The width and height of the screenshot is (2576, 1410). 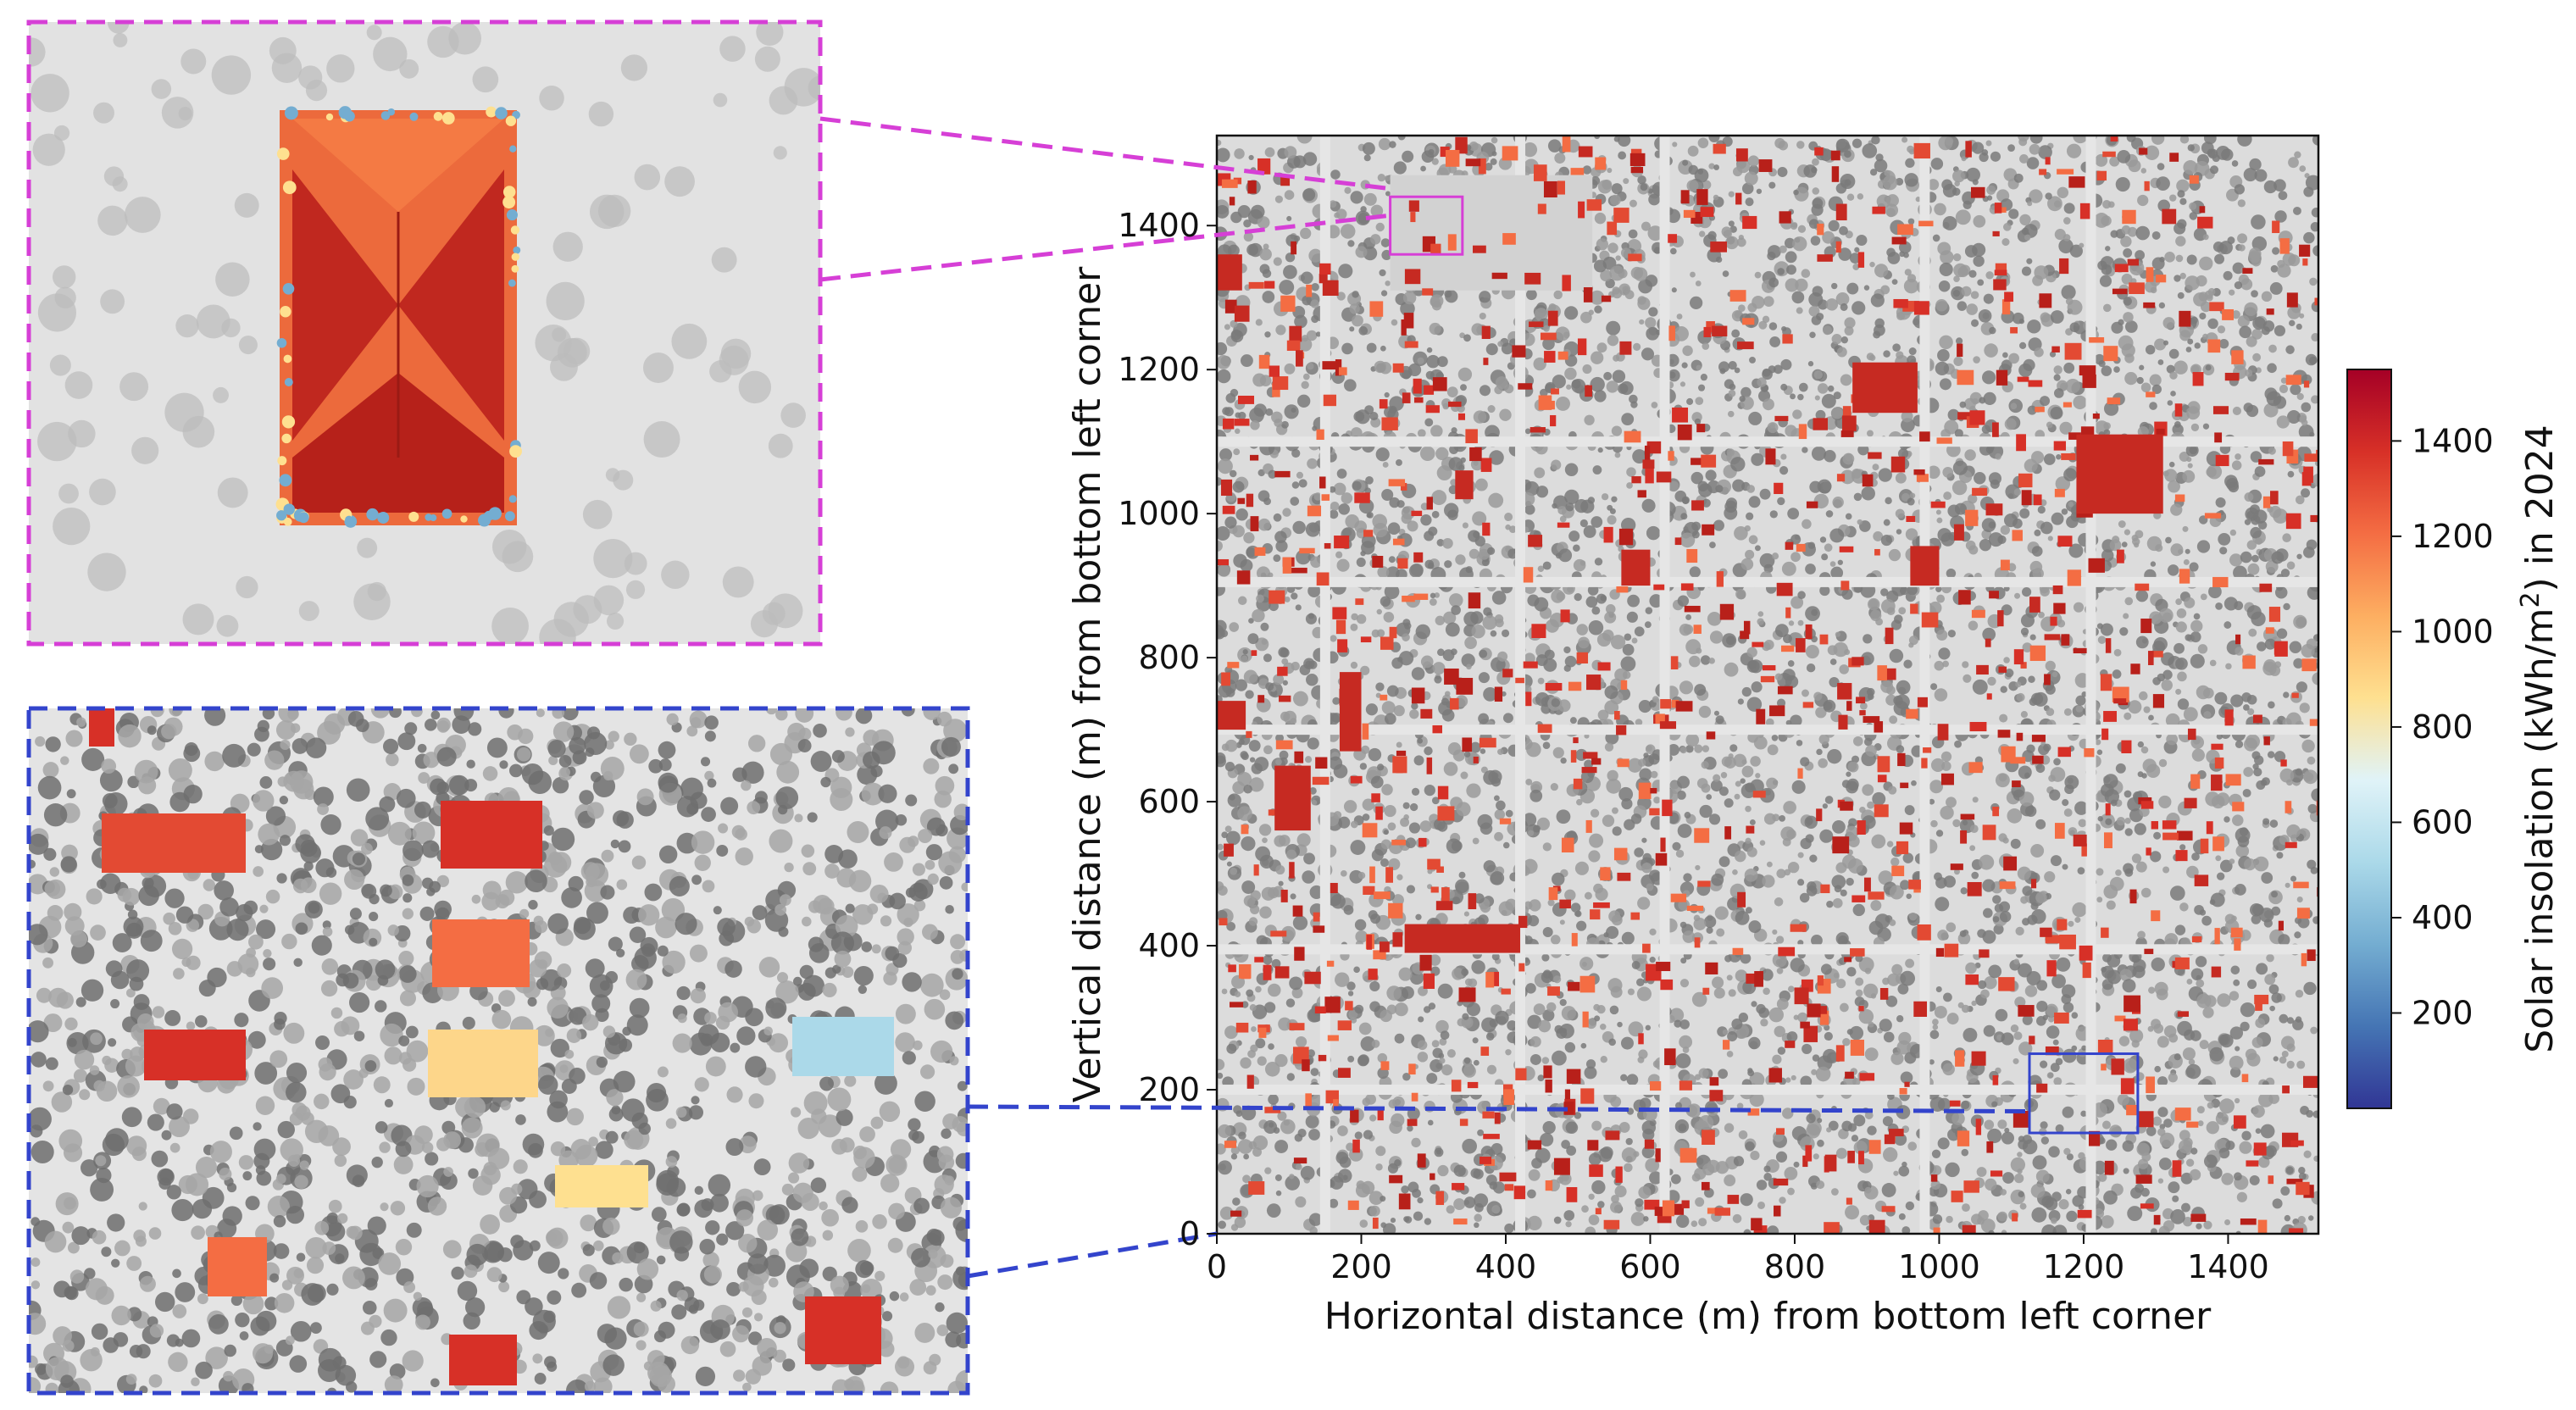 I want to click on x-tick-label: 600, so click(x=1650, y=1266).